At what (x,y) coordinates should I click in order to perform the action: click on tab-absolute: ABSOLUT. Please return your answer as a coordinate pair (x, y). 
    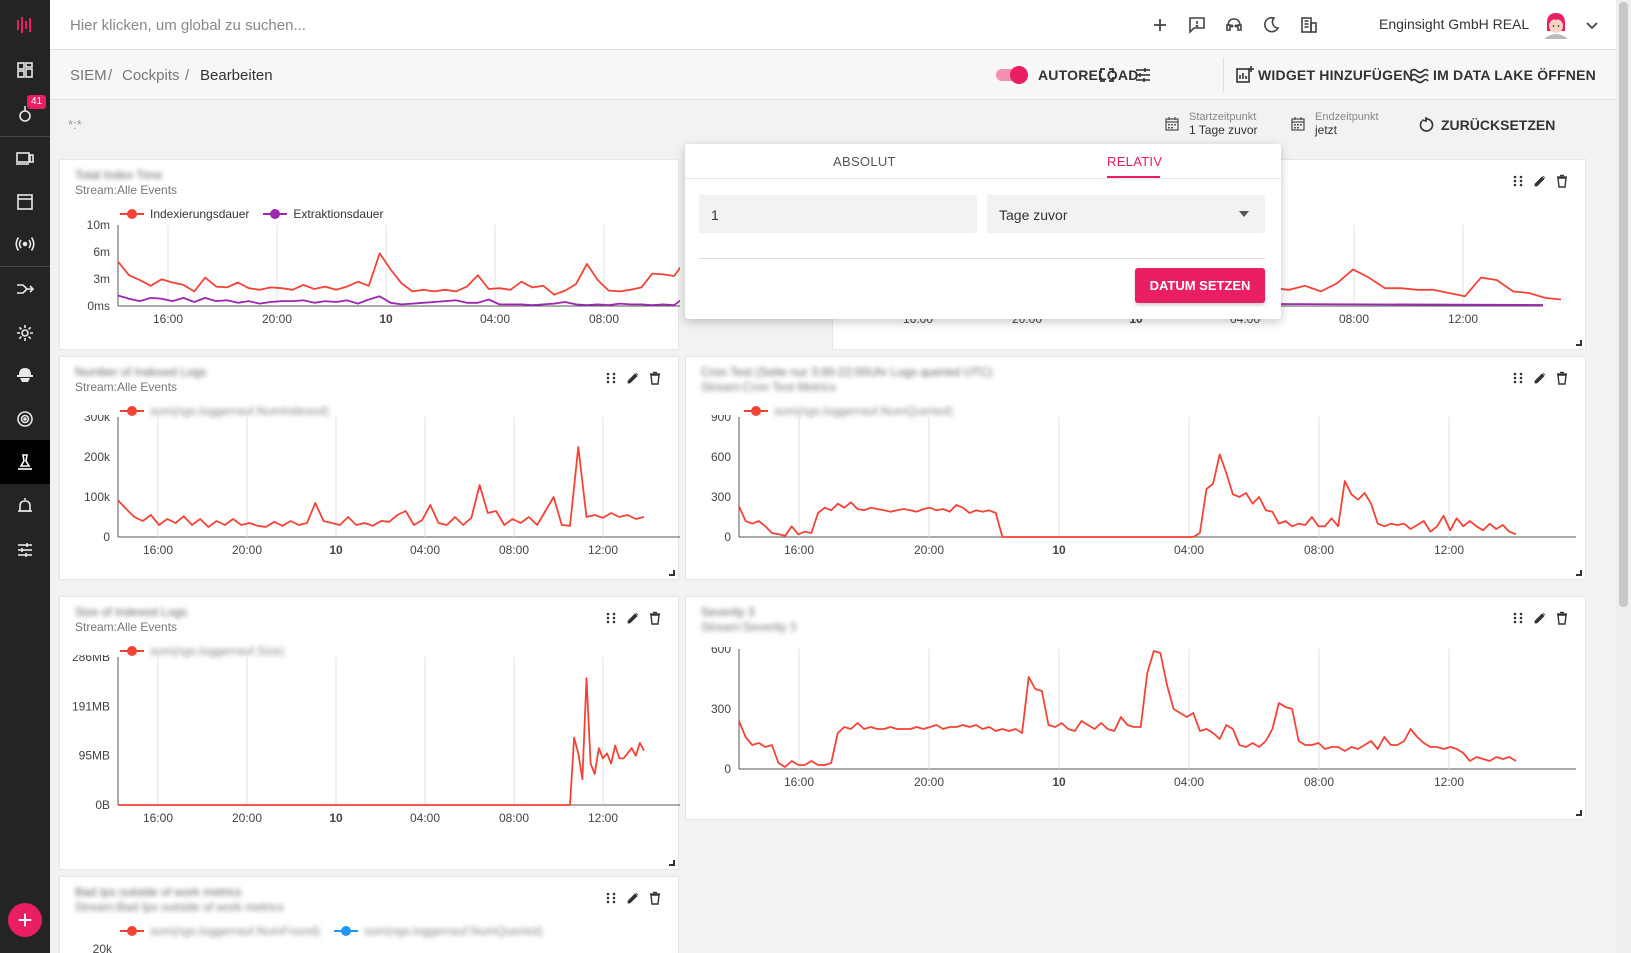
    Looking at the image, I should click on (864, 161).